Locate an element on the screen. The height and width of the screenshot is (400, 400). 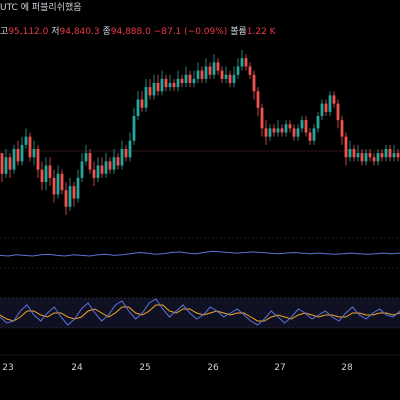
x-tick-label: 23 is located at coordinates (7, 368).